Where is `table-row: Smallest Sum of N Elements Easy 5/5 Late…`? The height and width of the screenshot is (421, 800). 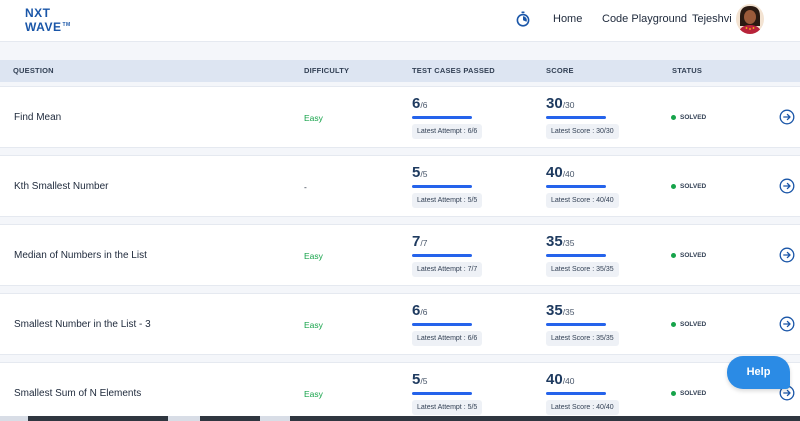
table-row: Smallest Sum of N Elements Easy 5/5 Late… is located at coordinates (400, 391).